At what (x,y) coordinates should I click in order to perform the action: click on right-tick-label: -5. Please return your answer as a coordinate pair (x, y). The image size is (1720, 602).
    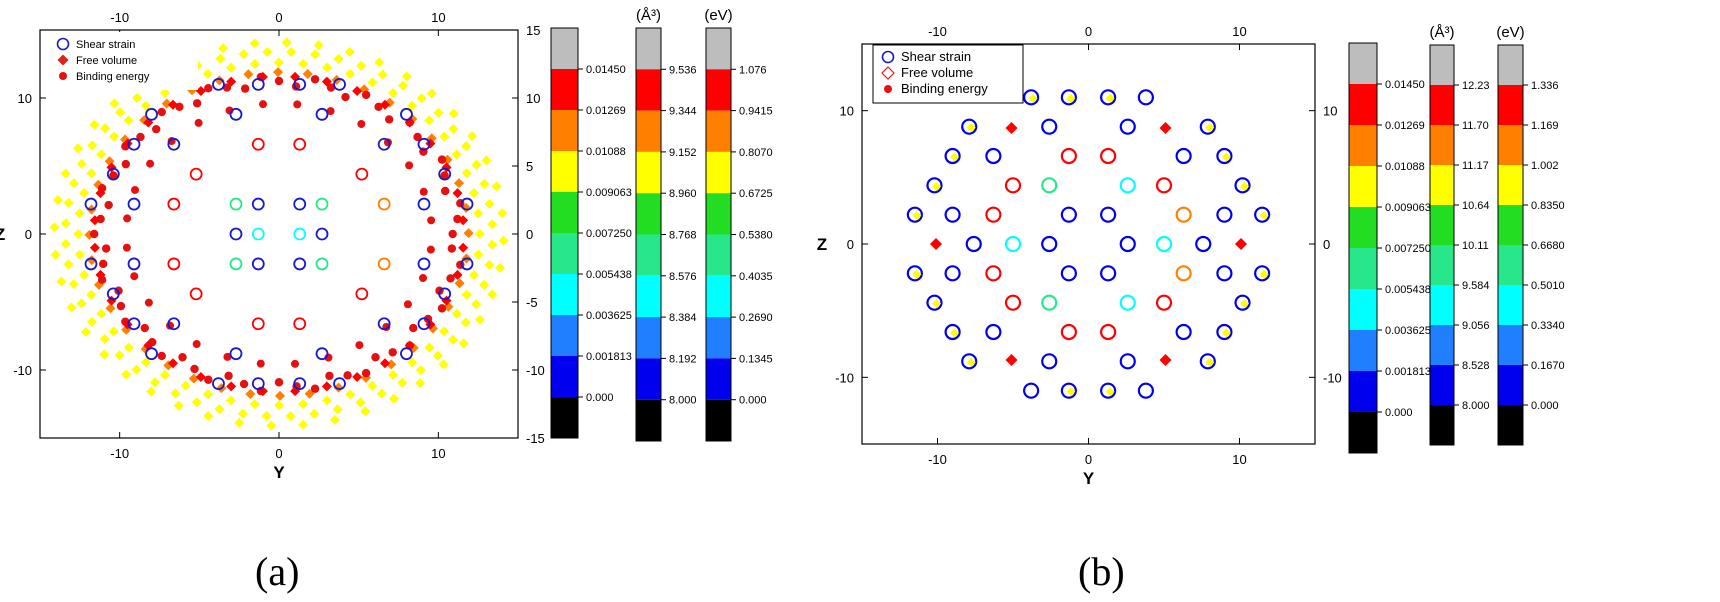
    Looking at the image, I should click on (532, 302).